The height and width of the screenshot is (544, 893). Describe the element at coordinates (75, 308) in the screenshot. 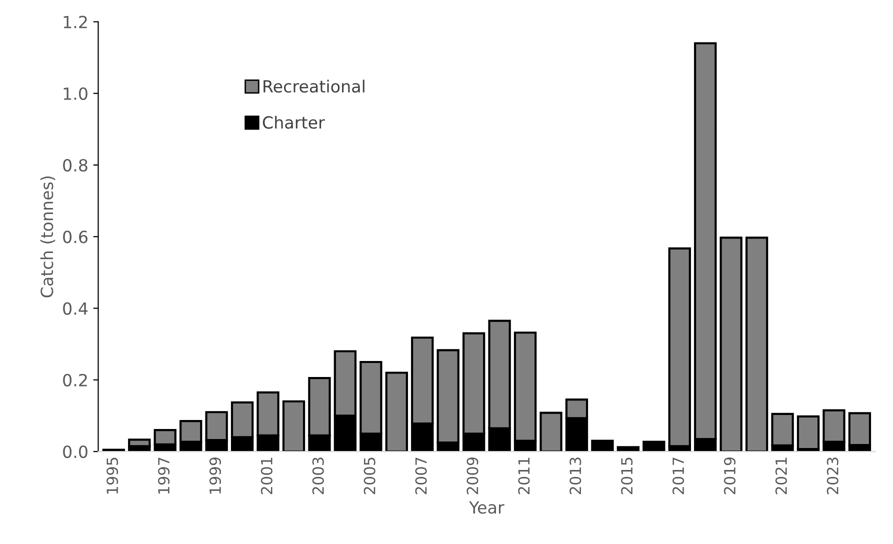

I see `y-tick-label: 0.4` at that location.